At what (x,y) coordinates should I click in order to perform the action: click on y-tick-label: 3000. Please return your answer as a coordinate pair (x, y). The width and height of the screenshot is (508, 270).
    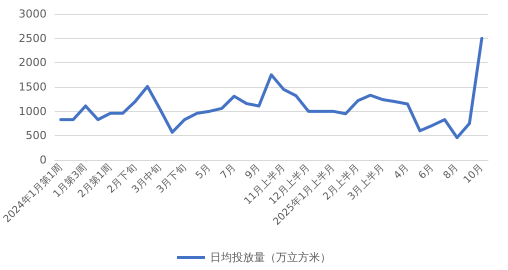
    Looking at the image, I should click on (32, 14).